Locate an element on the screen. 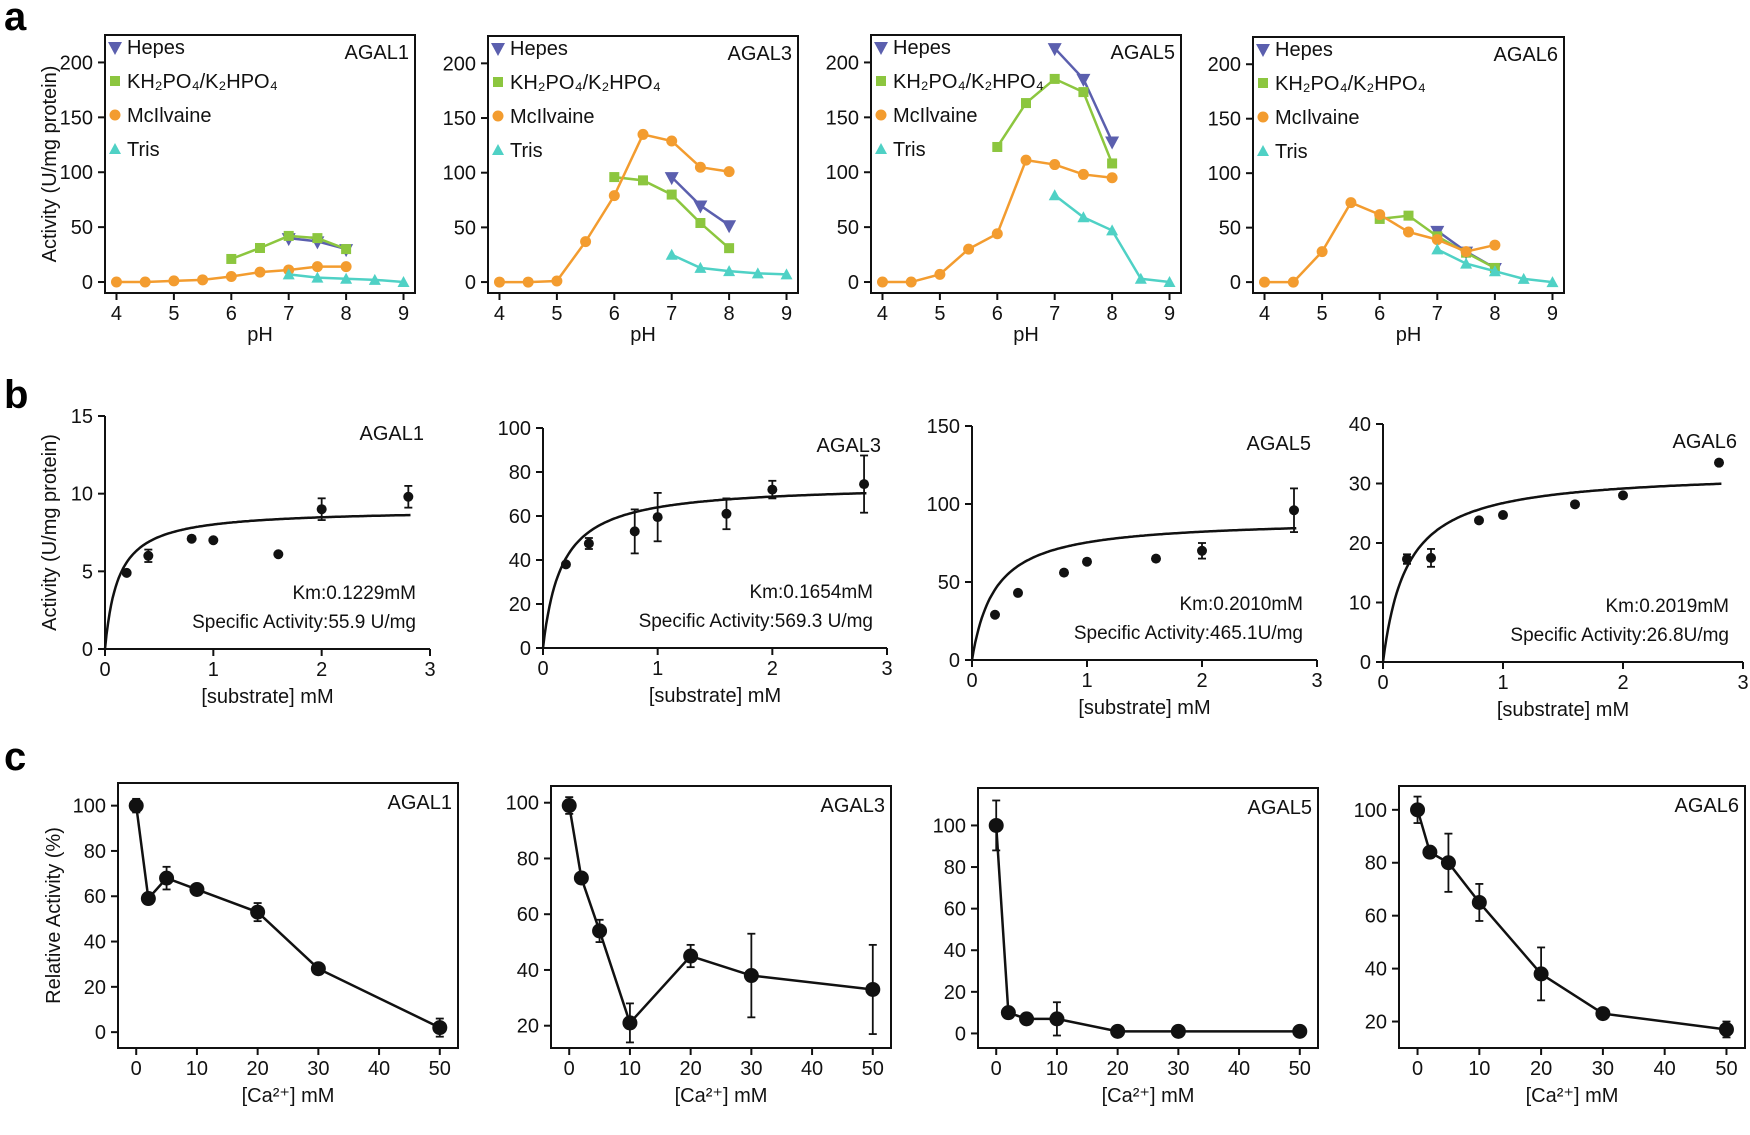  y-tick-label: 150 is located at coordinates (76, 118).